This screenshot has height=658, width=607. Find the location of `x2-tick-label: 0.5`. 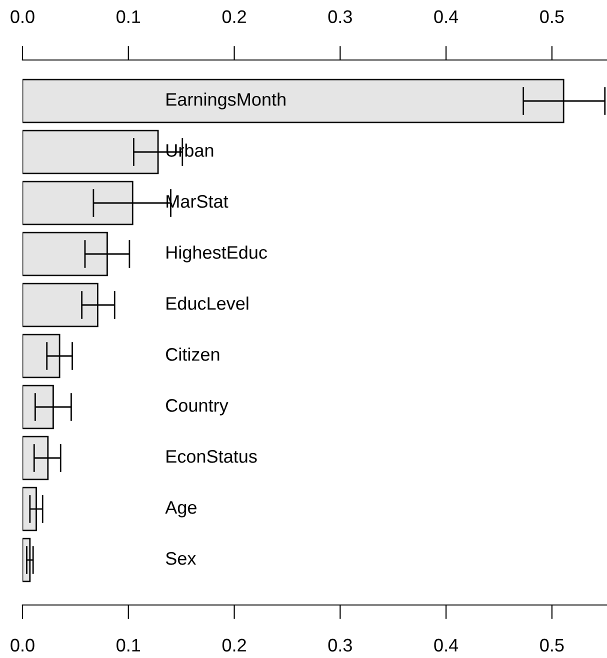

x2-tick-label: 0.5 is located at coordinates (552, 645).